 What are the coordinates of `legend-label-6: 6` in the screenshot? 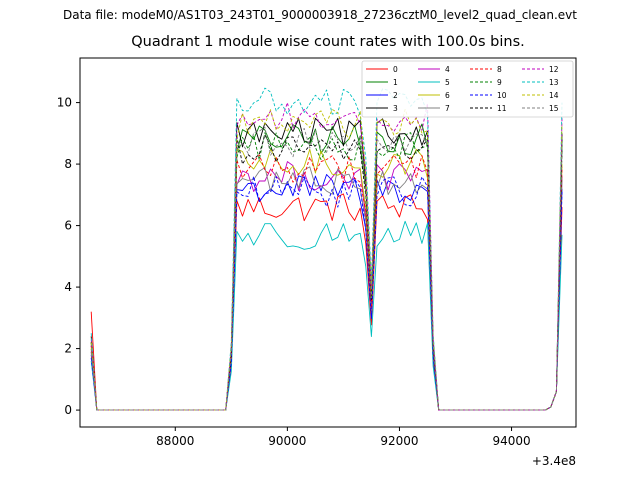 It's located at (447, 95).